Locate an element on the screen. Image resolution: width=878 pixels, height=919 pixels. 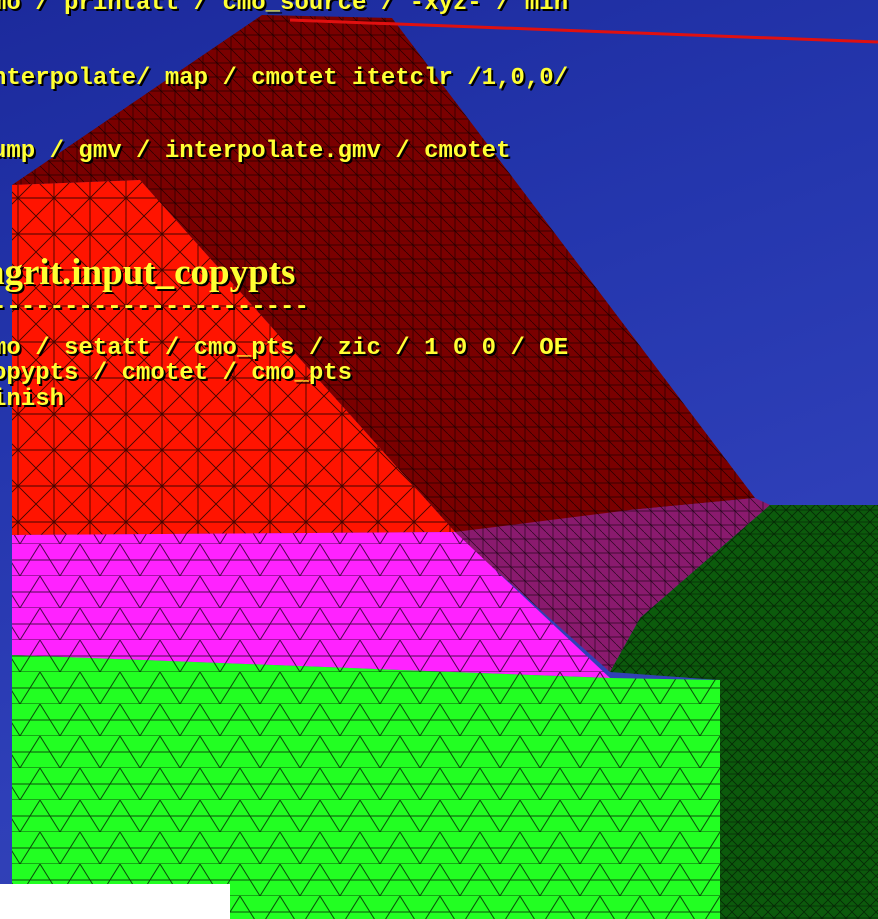
code-line-printatt: mo / printatt / cmo_source / -xyz- / min is located at coordinates (284, 8).